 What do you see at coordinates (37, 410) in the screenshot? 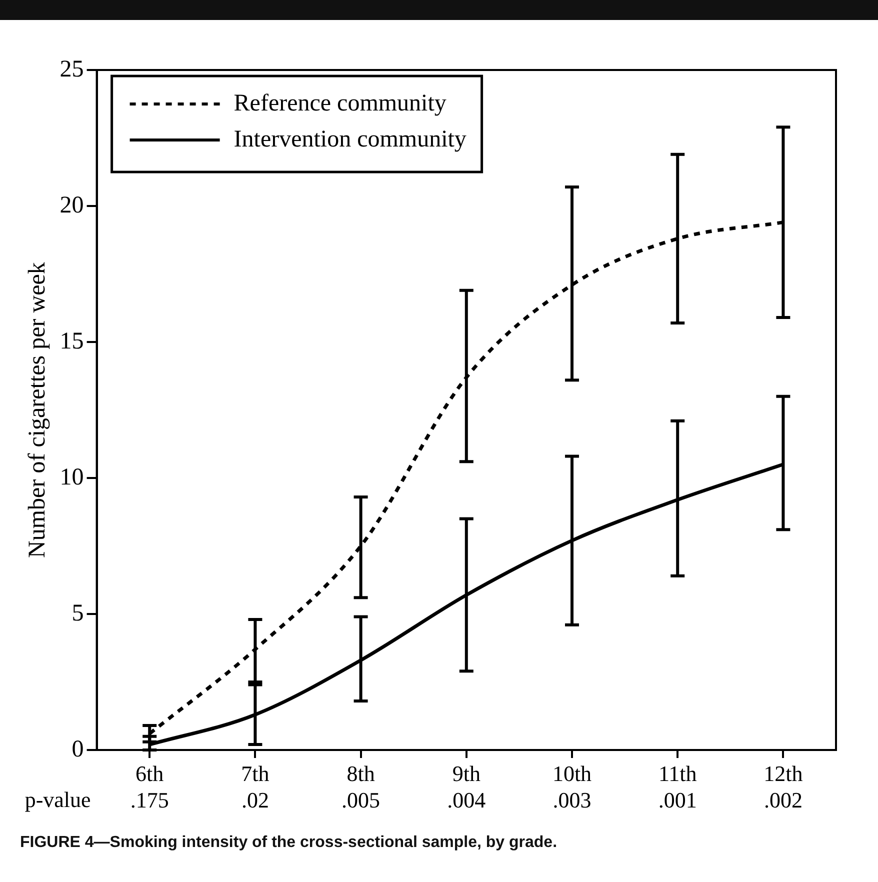
I see `y-axis-title: Number of cigarettes per week` at bounding box center [37, 410].